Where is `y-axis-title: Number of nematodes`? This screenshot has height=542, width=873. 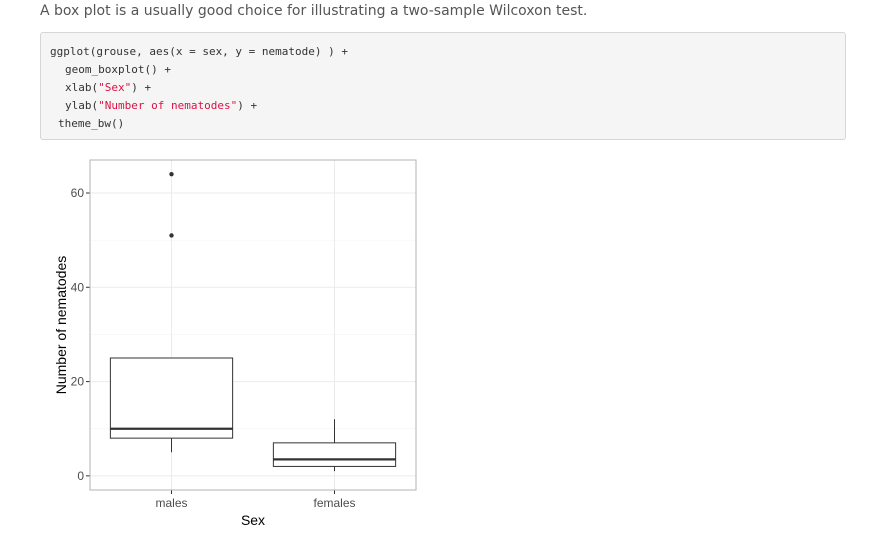
y-axis-title: Number of nematodes is located at coordinates (61, 325).